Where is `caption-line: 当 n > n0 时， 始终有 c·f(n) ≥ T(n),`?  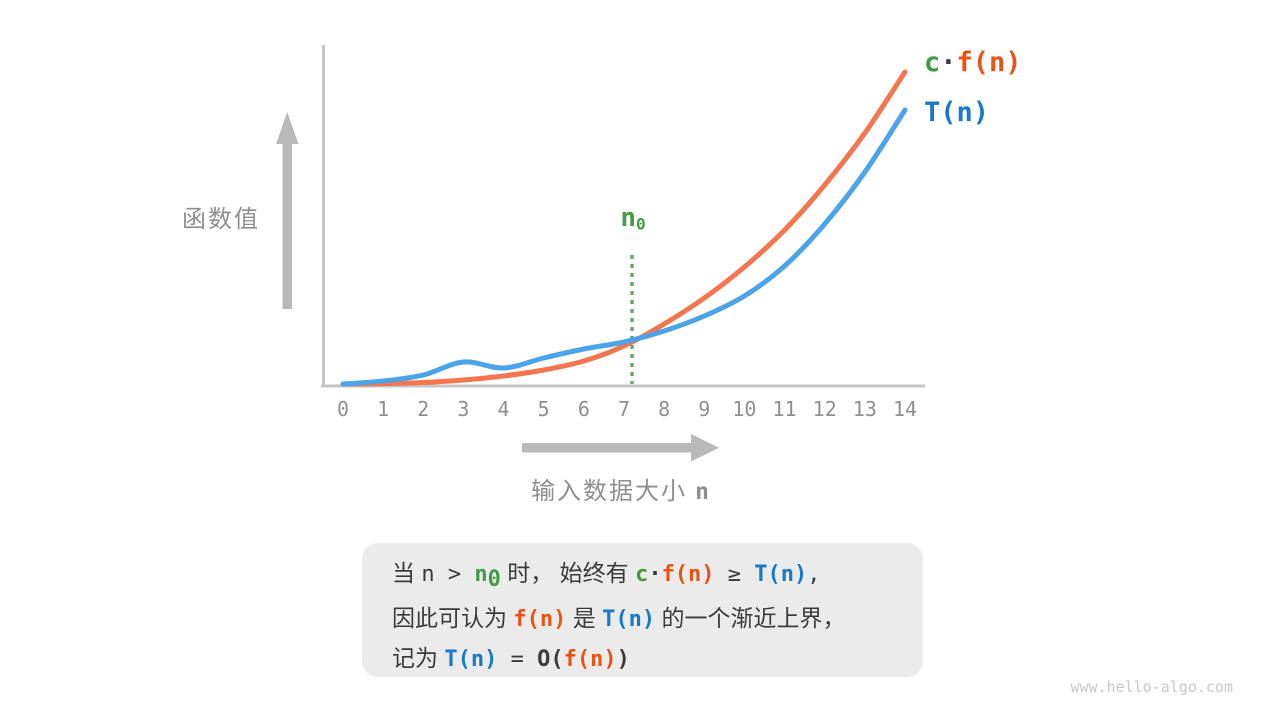
caption-line: 当 n > n0 时， 始终有 c·f(n) ≥ T(n), is located at coordinates (657, 576).